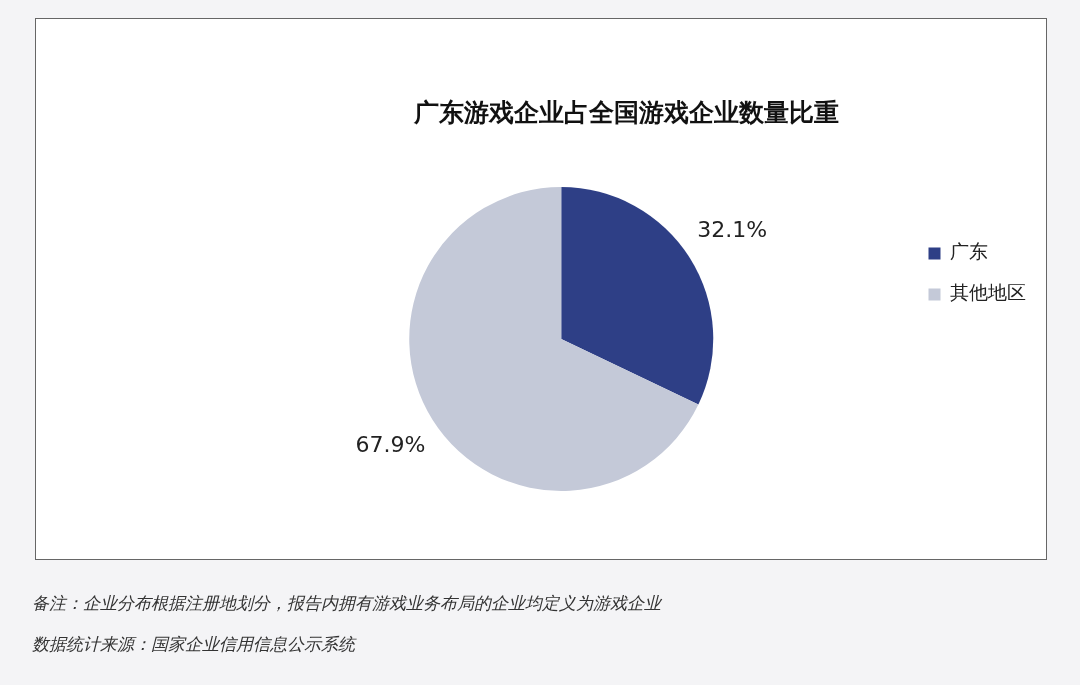  What do you see at coordinates (969, 251) in the screenshot?
I see `legend-label: 广东` at bounding box center [969, 251].